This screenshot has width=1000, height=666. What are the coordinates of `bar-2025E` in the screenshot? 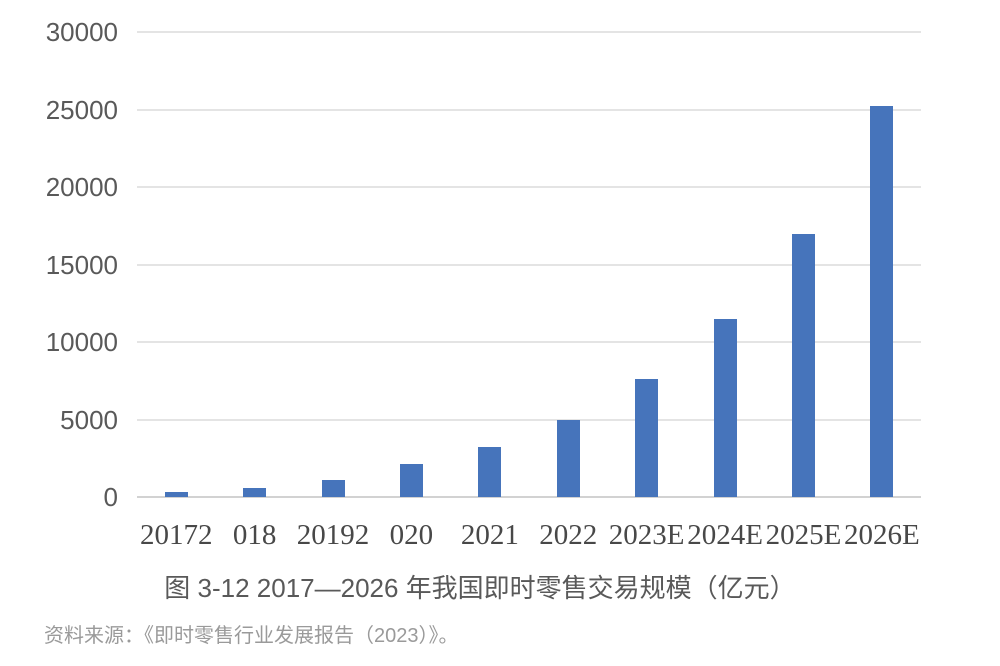 It's located at (803, 365).